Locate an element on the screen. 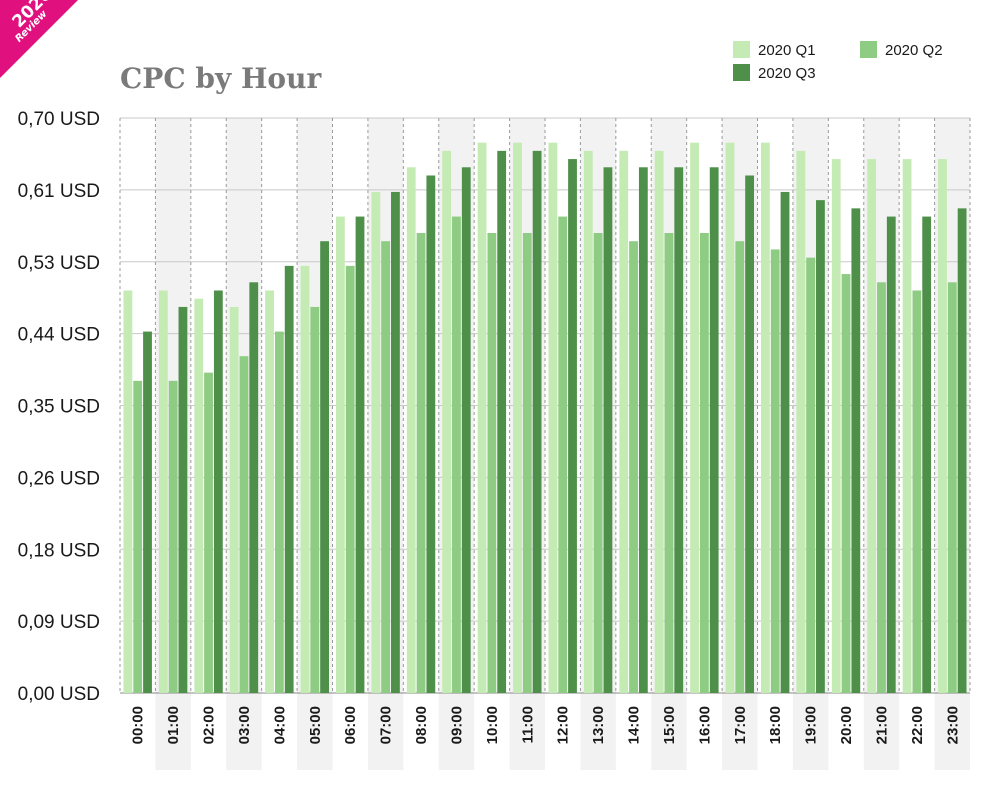  y-tick-label: 0,18 USD is located at coordinates (59, 550).